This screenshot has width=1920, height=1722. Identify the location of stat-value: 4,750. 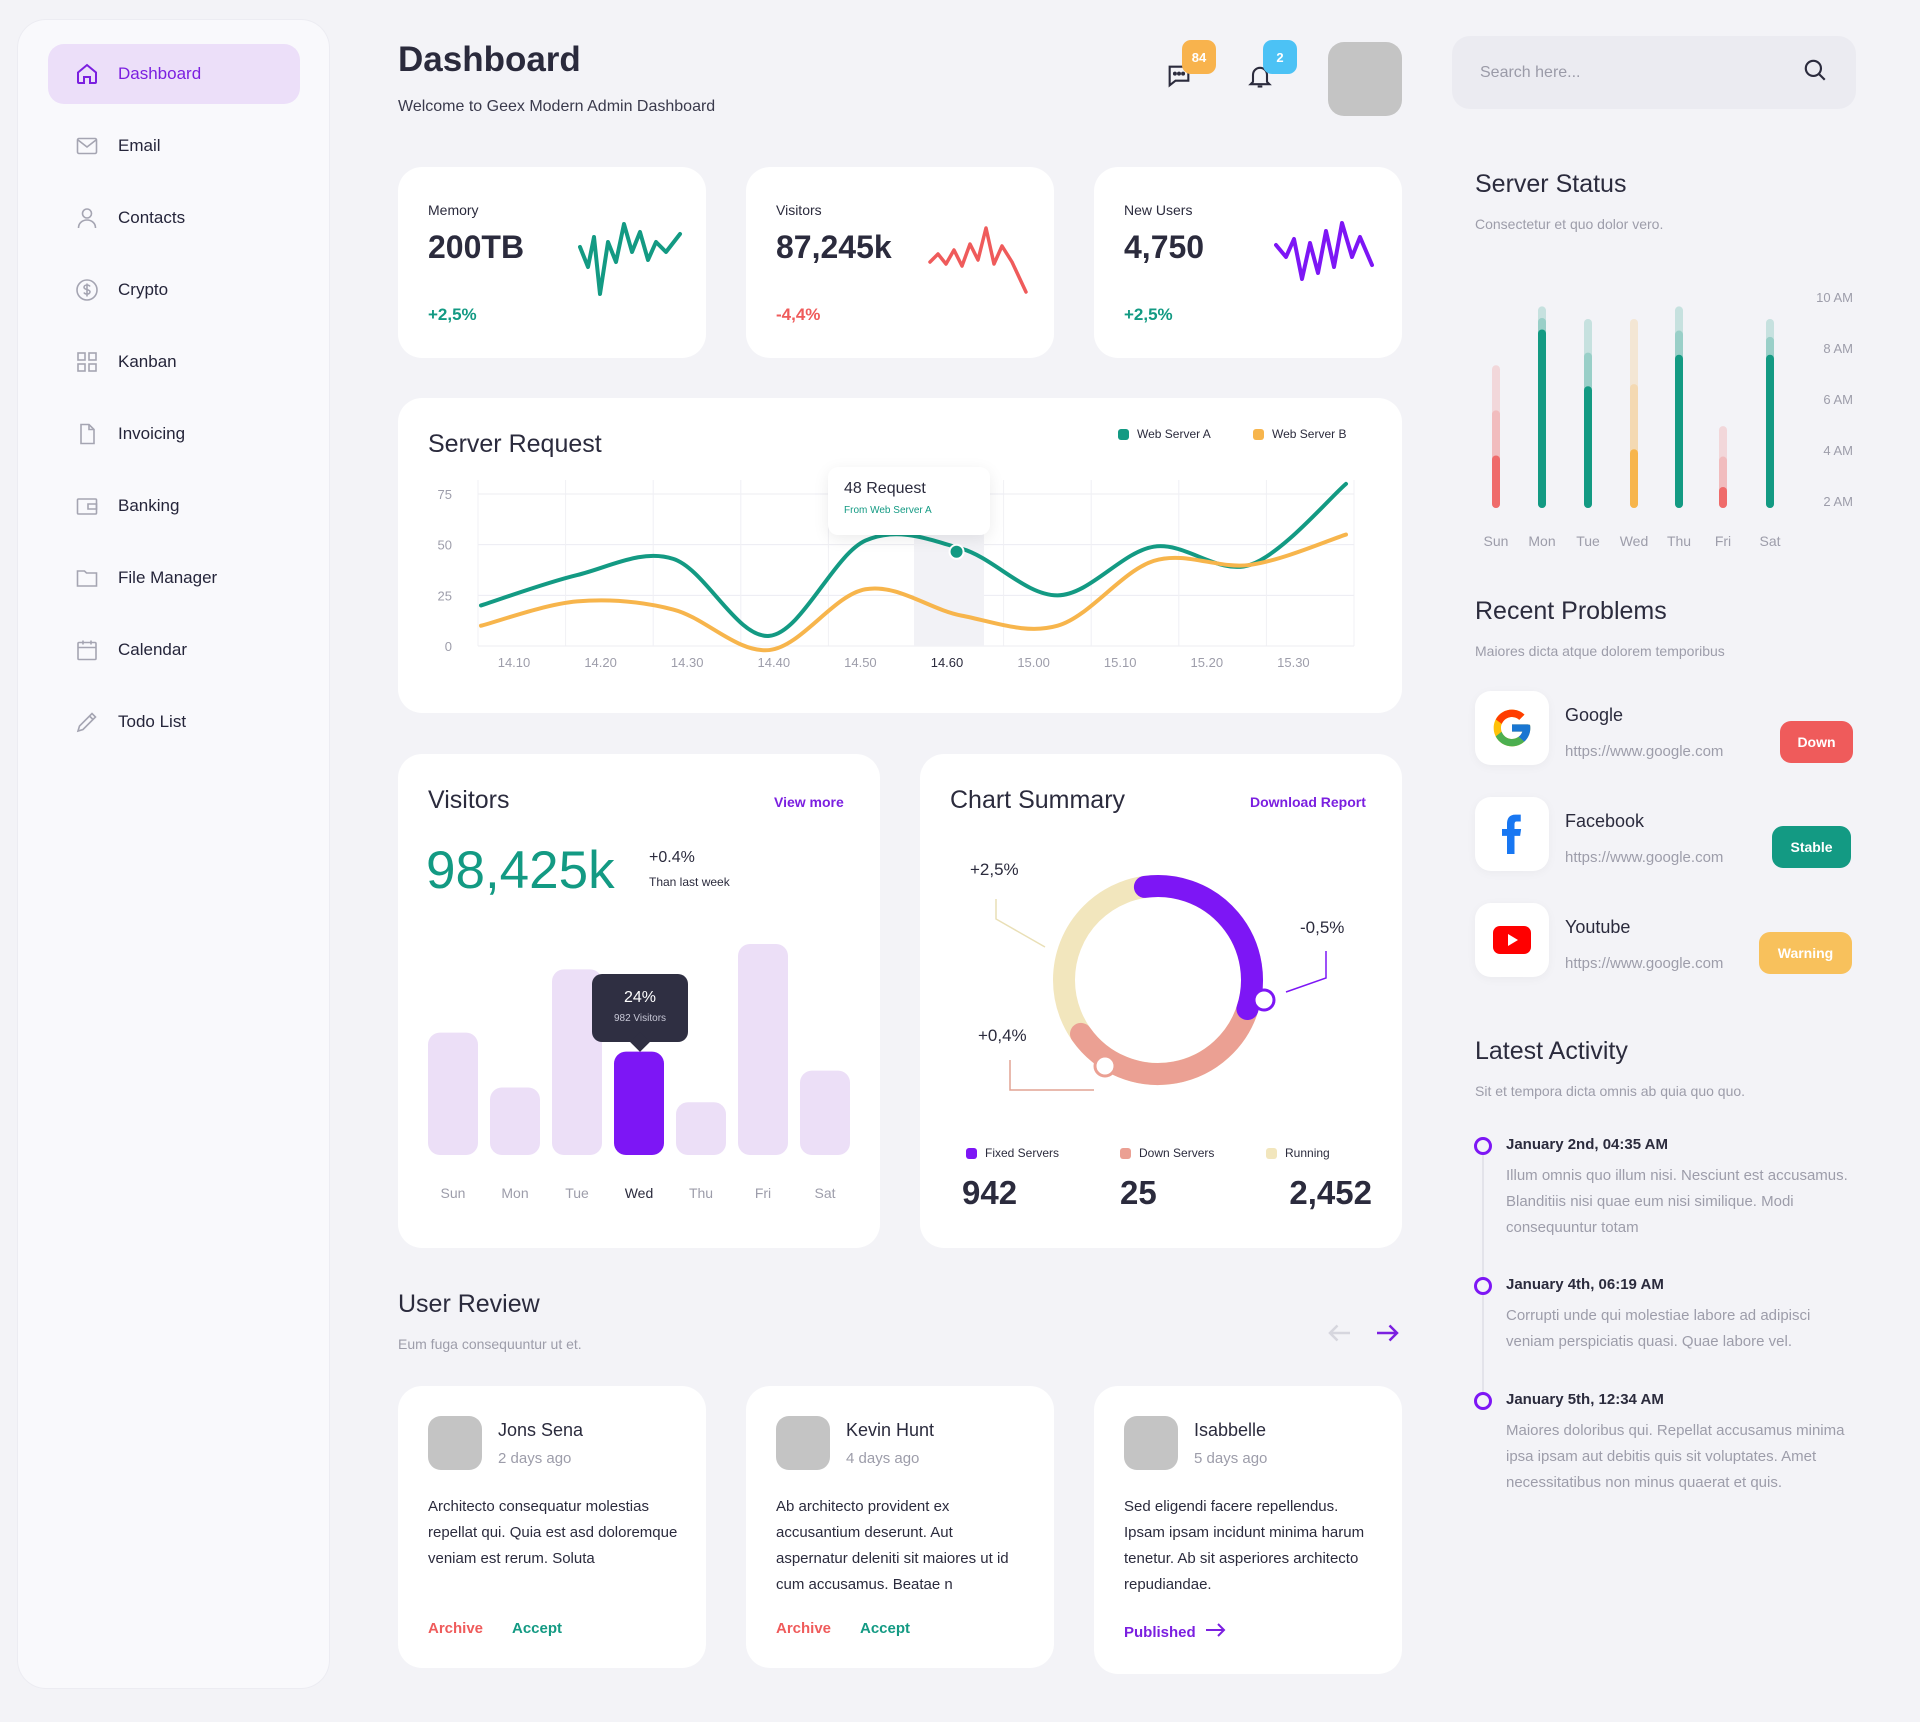
(1164, 247).